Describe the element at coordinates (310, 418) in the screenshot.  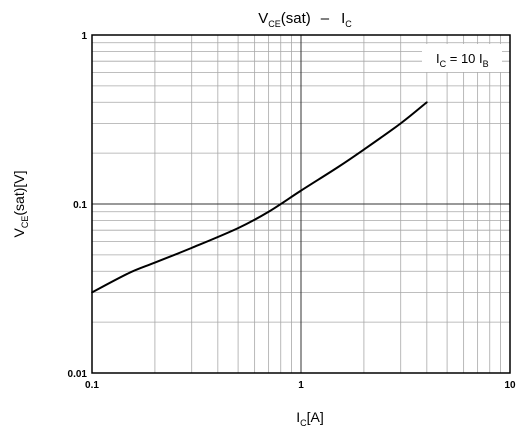
I see `x-axis-label: IC[A]` at that location.